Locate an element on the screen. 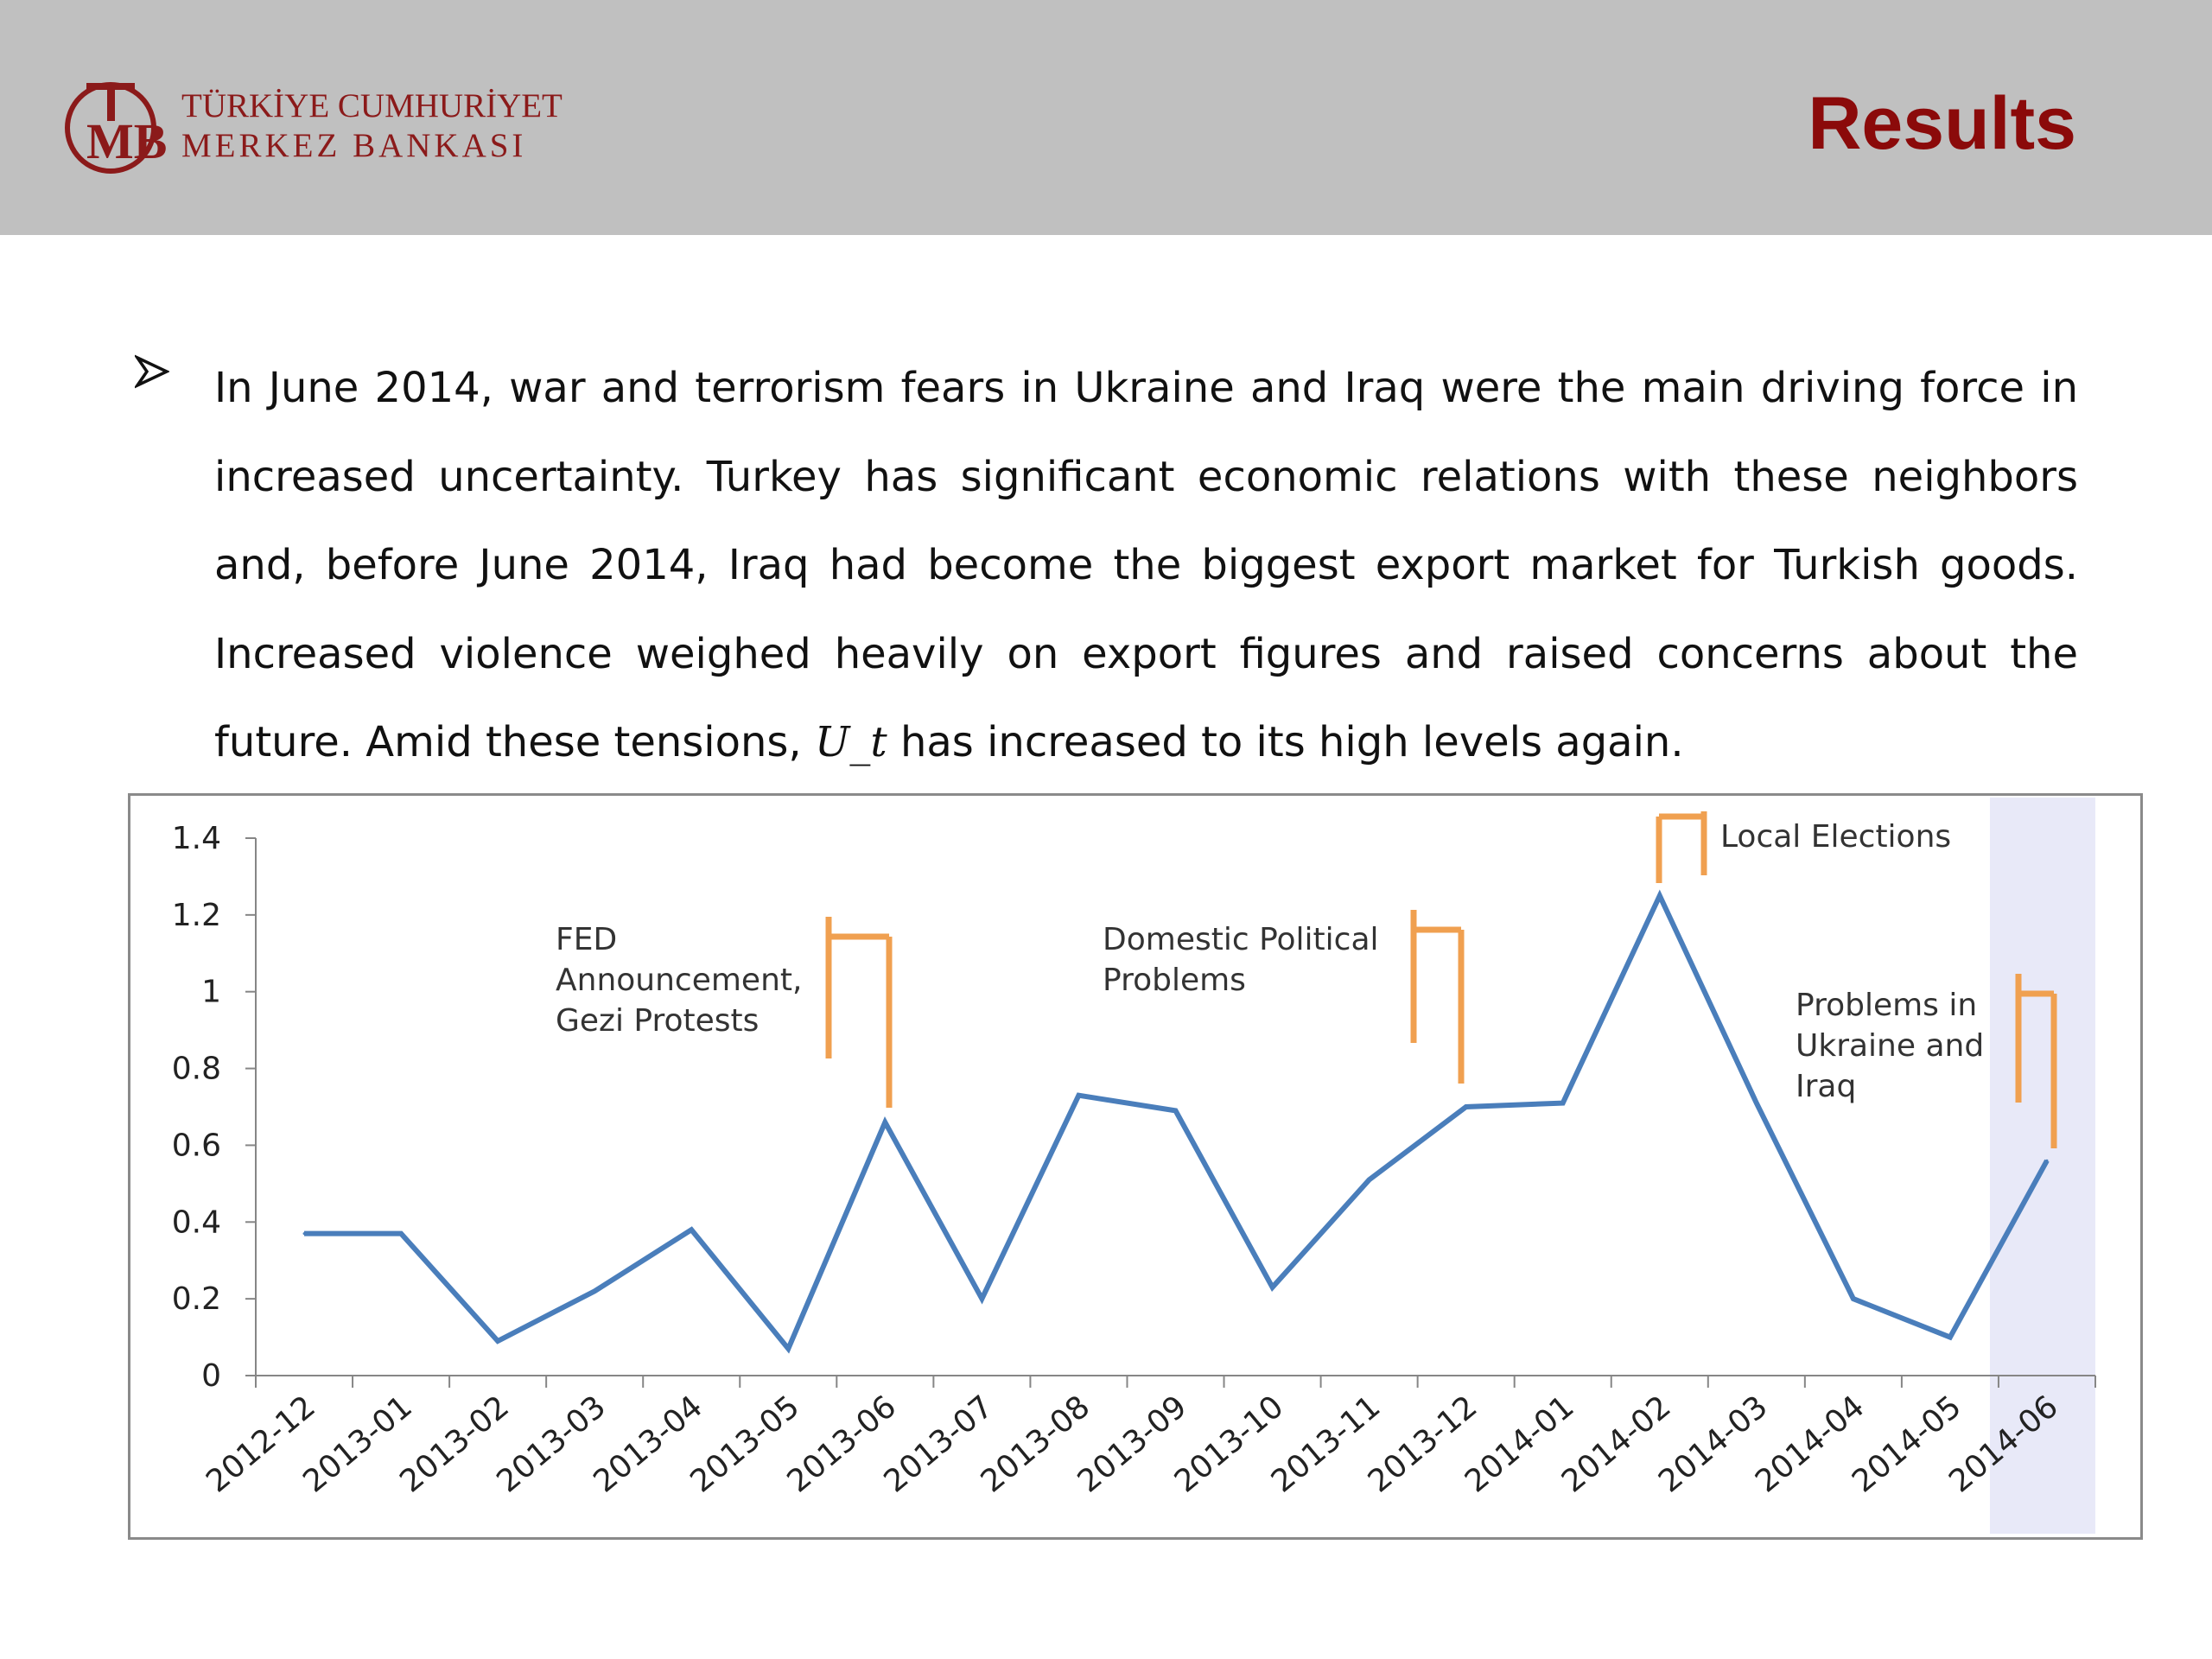  annotation-label: Announcement, is located at coordinates (679, 980).